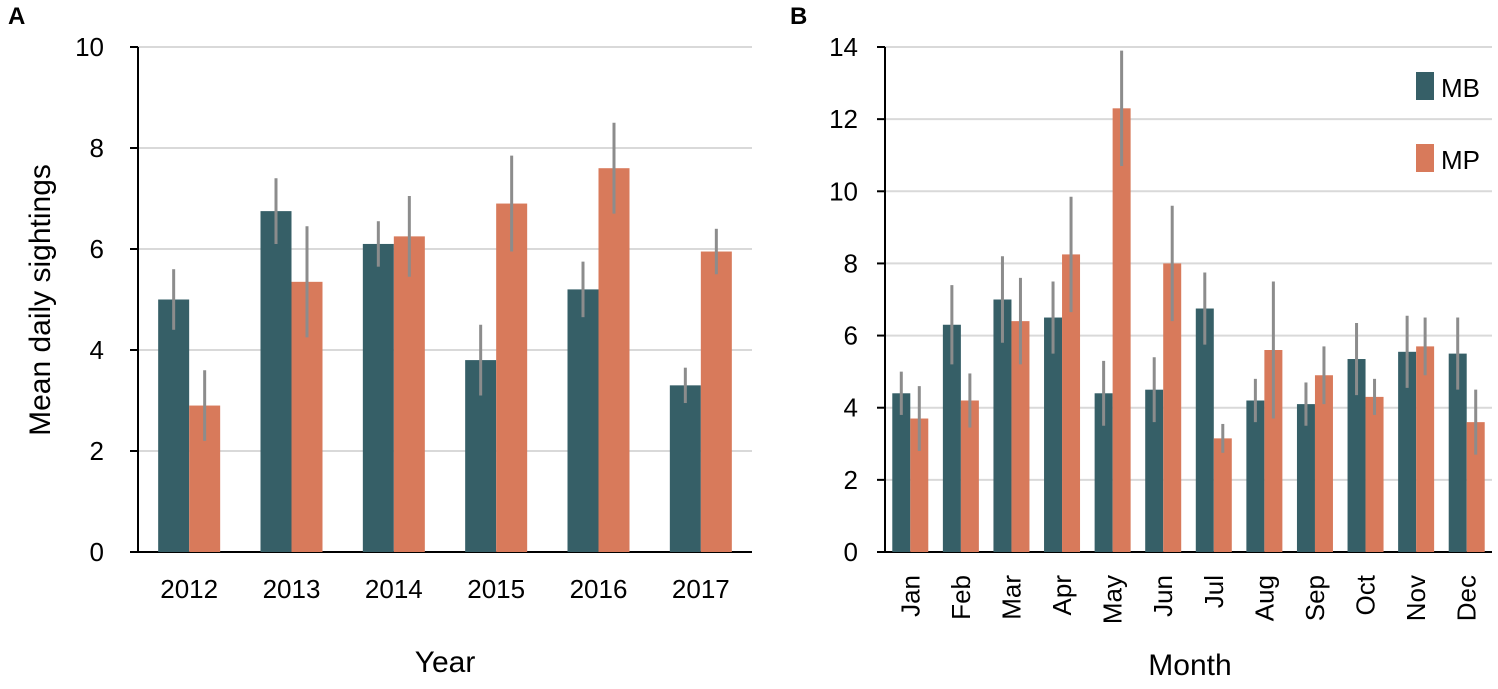  Describe the element at coordinates (798, 16) in the screenshot. I see `panel-label: B` at that location.